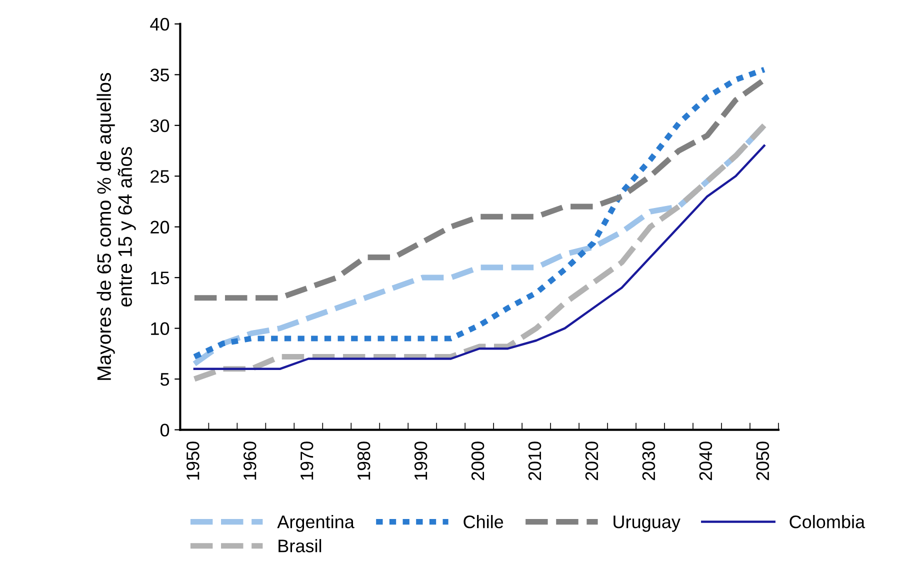  Describe the element at coordinates (193, 461) in the screenshot. I see `x-tick-label: 1950` at that location.